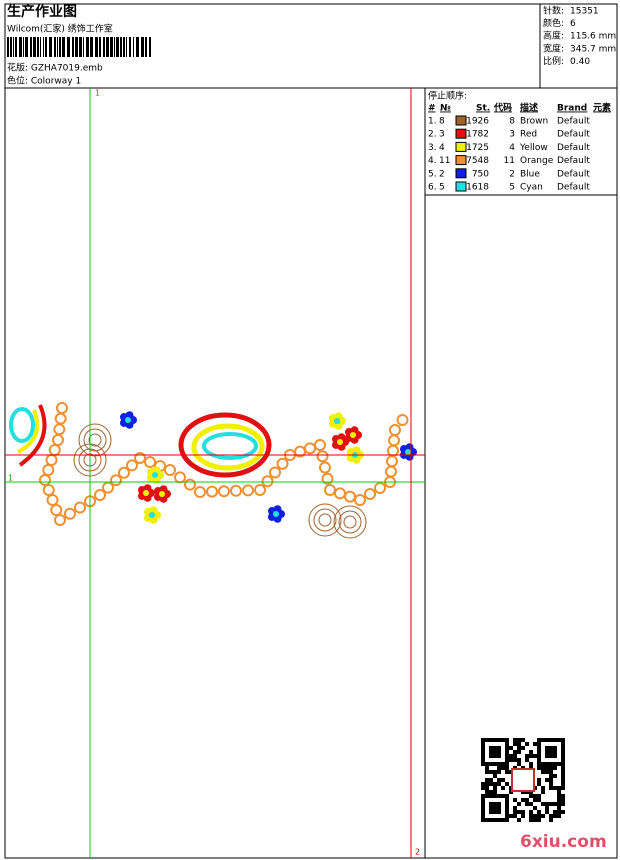 This screenshot has width=620, height=860. What do you see at coordinates (442, 148) in the screenshot?
I see `needle-no: 4` at bounding box center [442, 148].